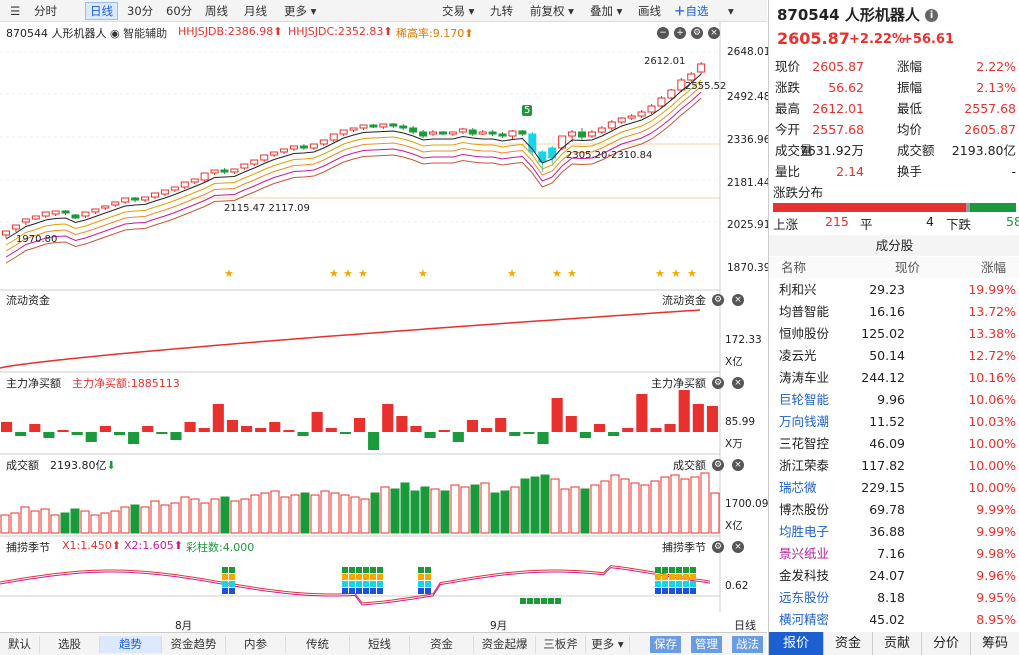  I want to click on constituent-row: 博杰股份 69.78 9.99%, so click(894, 510).